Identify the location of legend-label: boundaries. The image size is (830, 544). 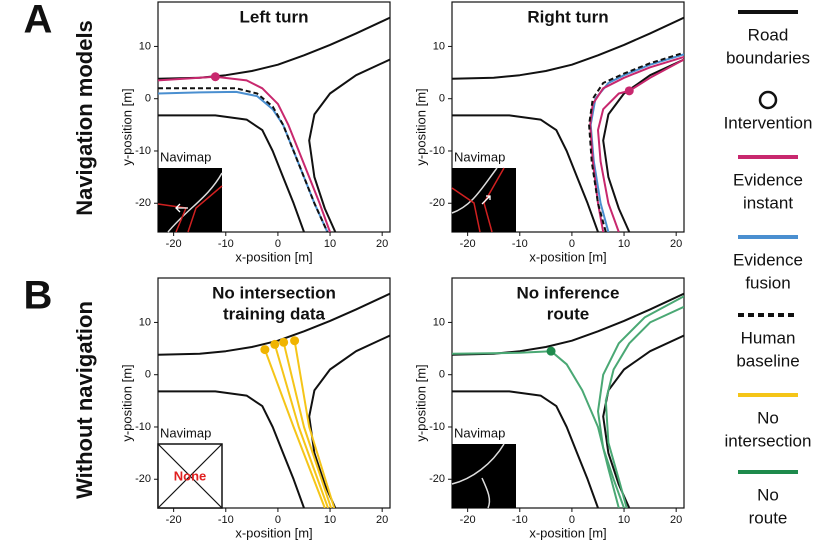
(768, 57).